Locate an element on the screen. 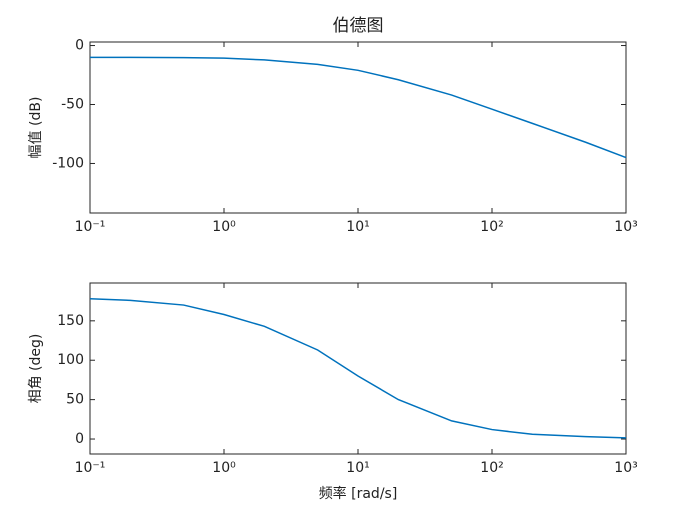 Image resolution: width=692 pixels, height=523 pixels. y-tick-label: 50 is located at coordinates (75, 400).